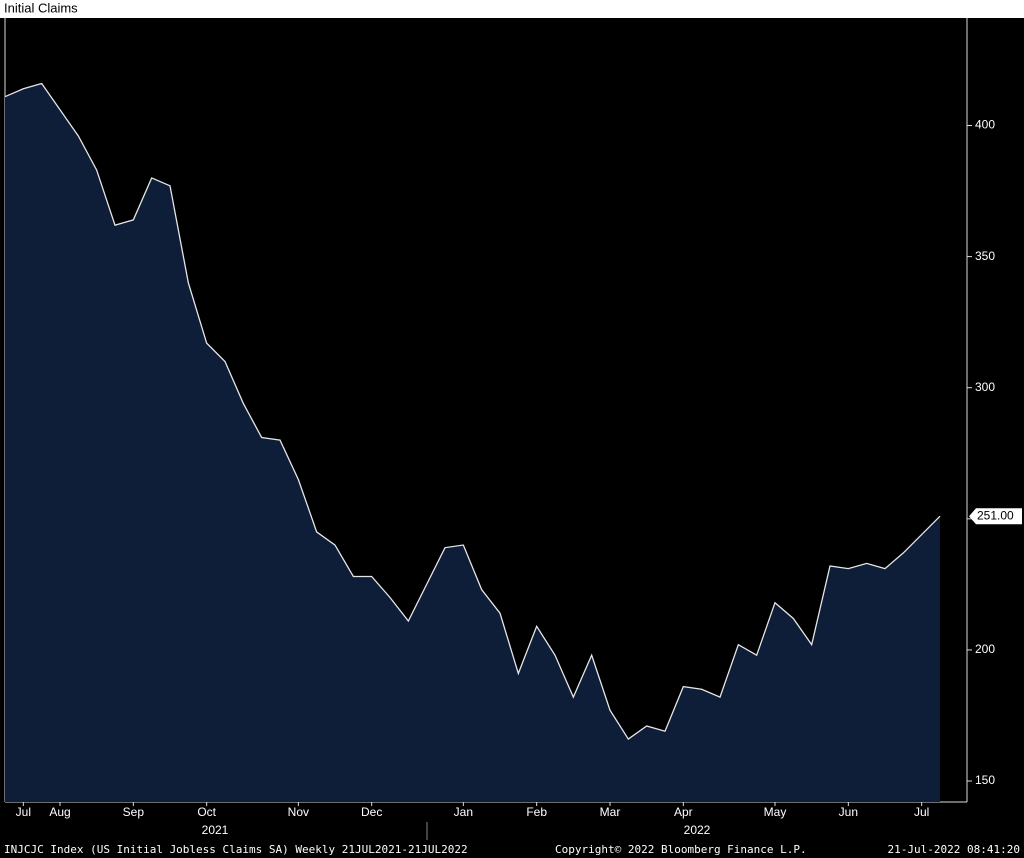  What do you see at coordinates (848, 812) in the screenshot?
I see `x-tick-label: Jun` at bounding box center [848, 812].